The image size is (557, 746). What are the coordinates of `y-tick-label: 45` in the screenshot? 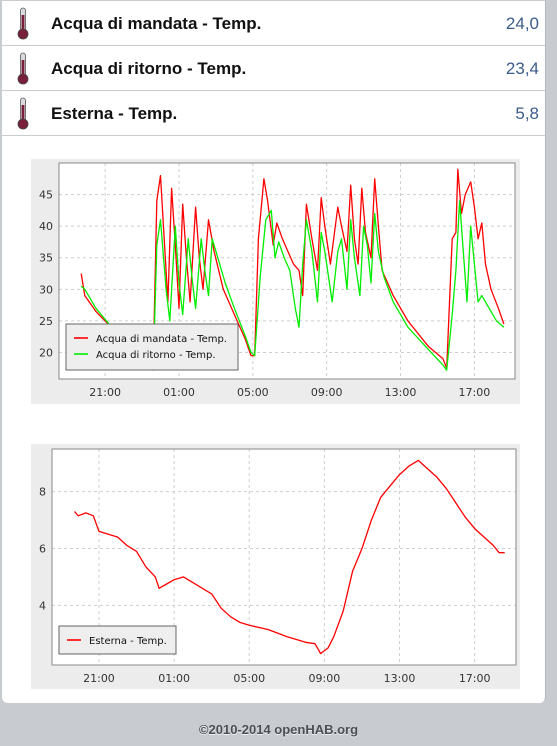 It's located at (46, 195).